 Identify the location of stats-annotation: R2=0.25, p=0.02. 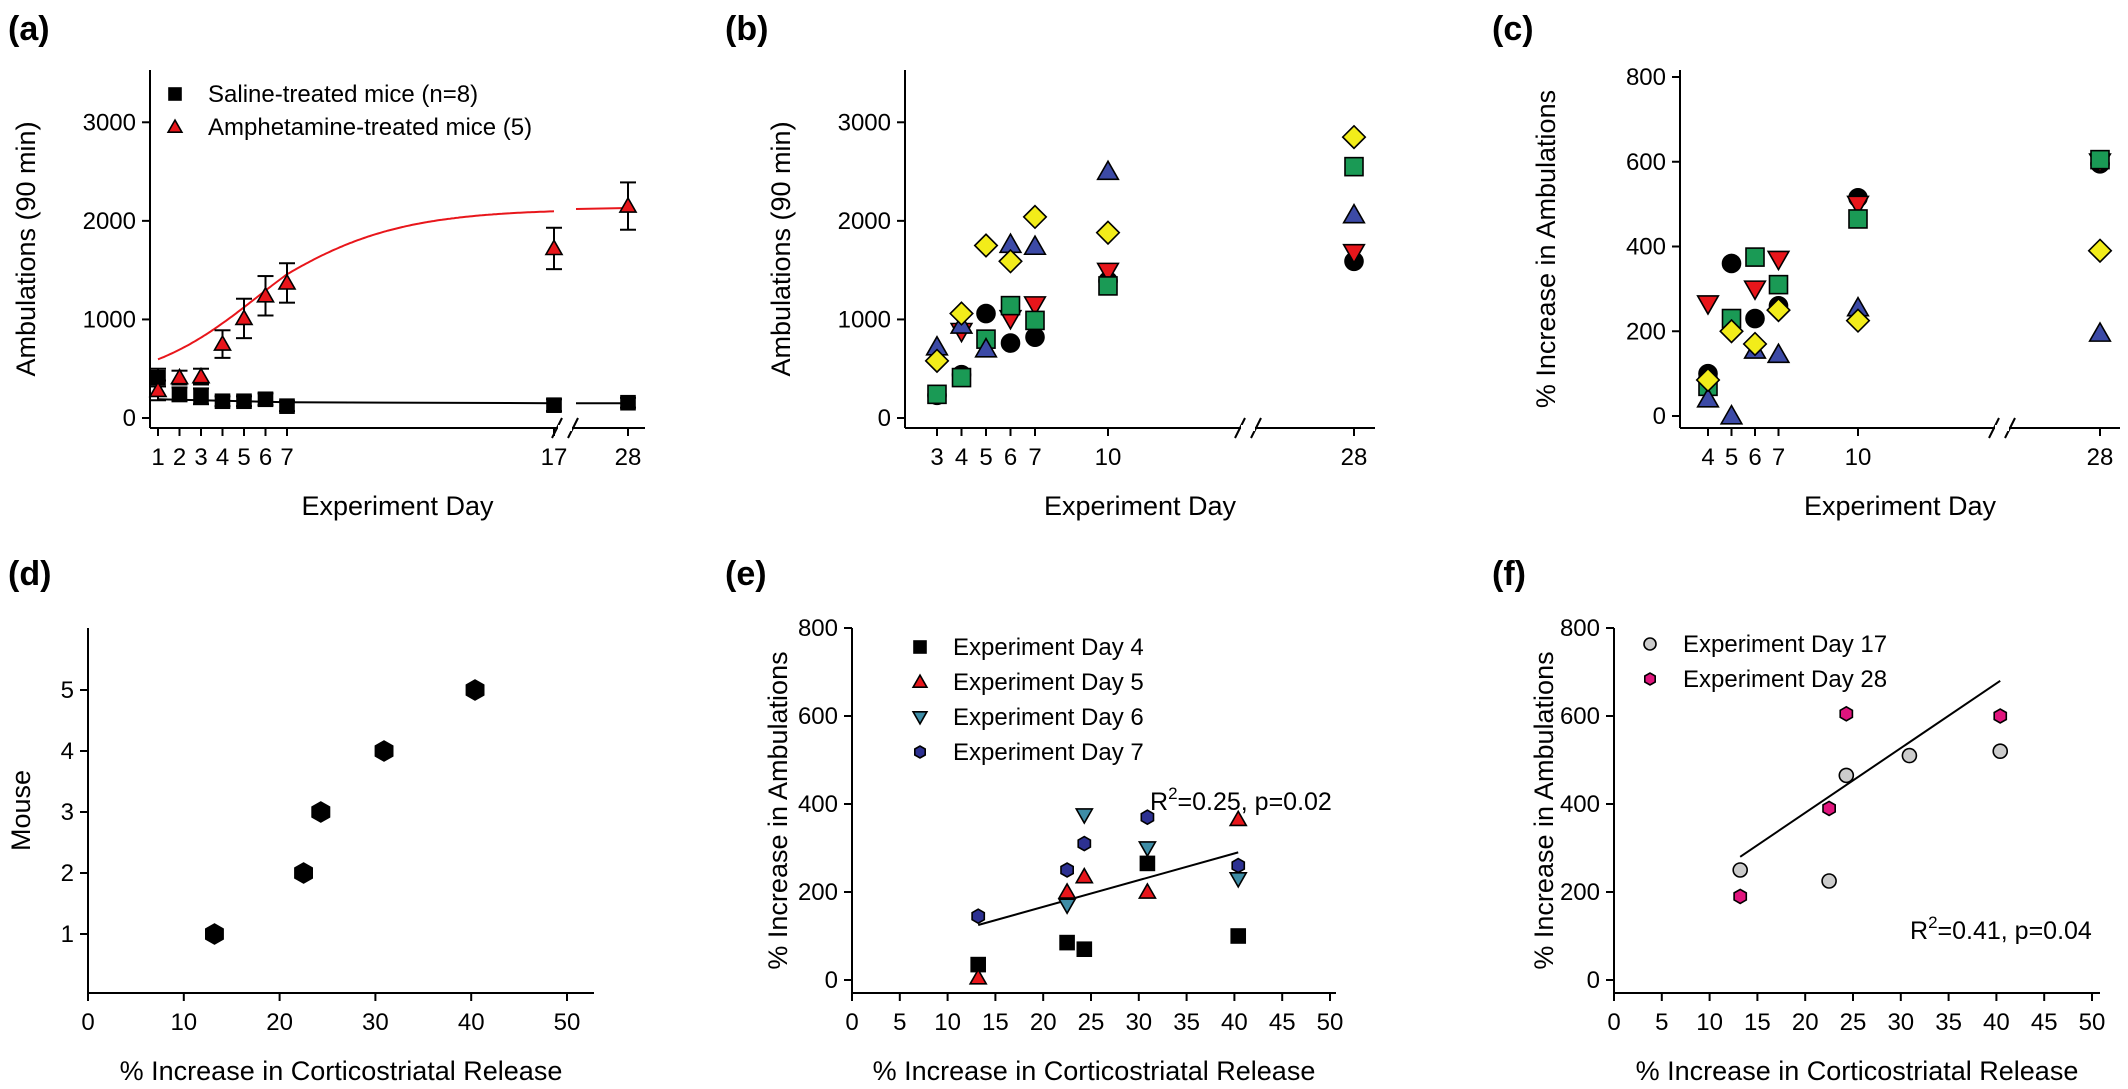
(1241, 800).